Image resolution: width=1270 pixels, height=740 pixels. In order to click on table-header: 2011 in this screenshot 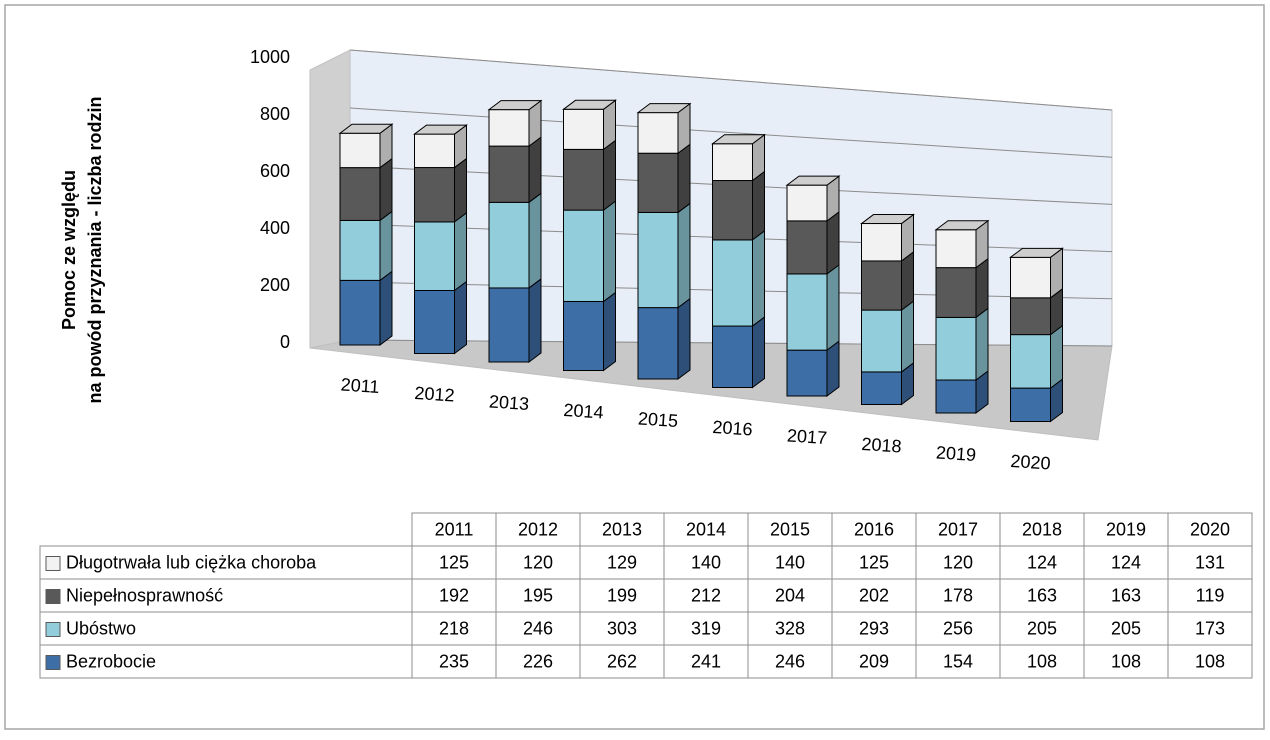, I will do `click(454, 529)`.